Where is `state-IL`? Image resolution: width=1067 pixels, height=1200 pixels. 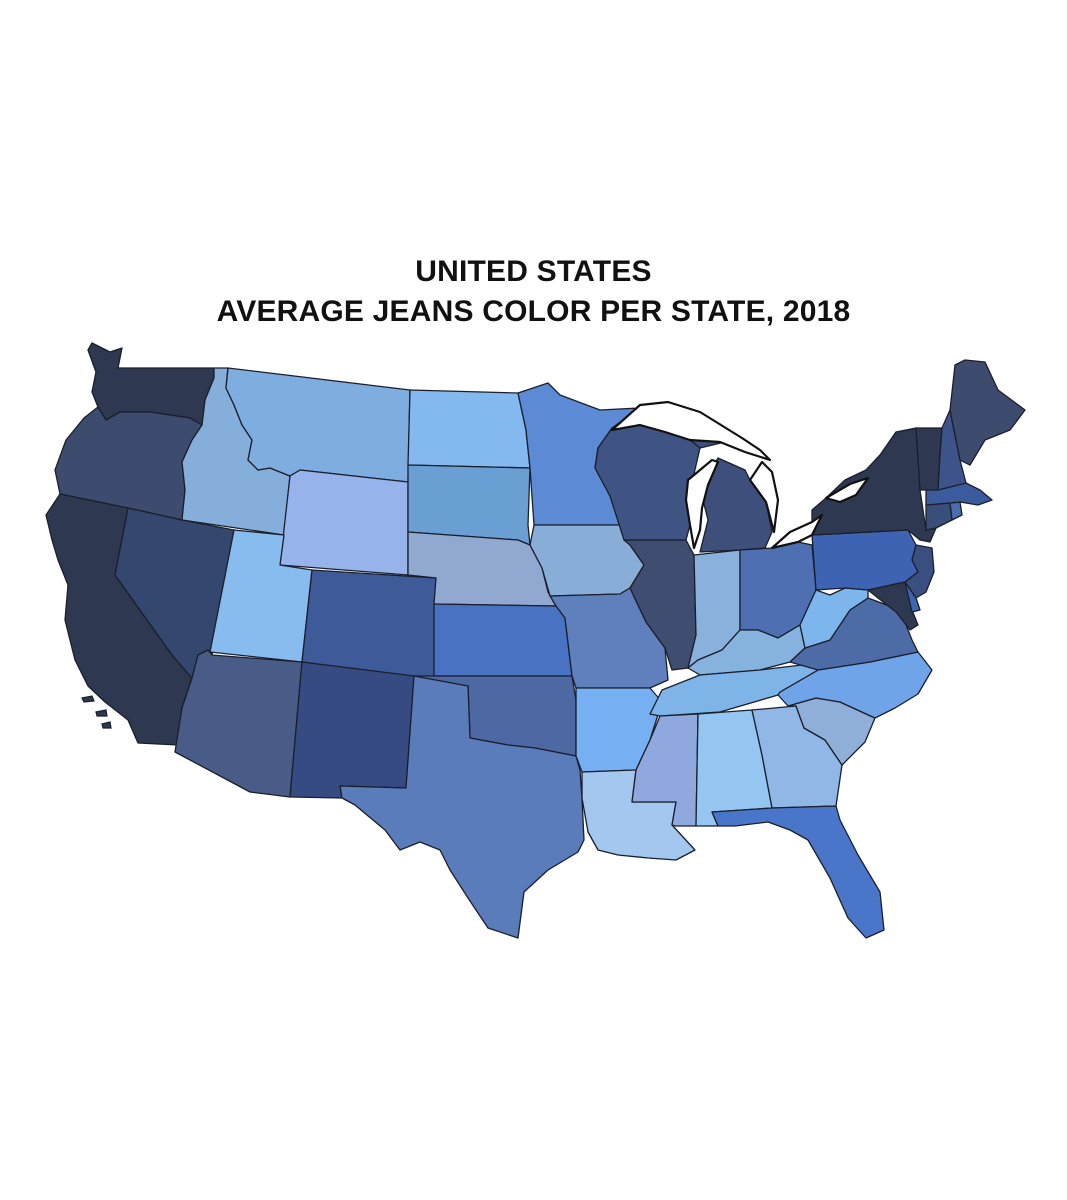
state-IL is located at coordinates (660, 605).